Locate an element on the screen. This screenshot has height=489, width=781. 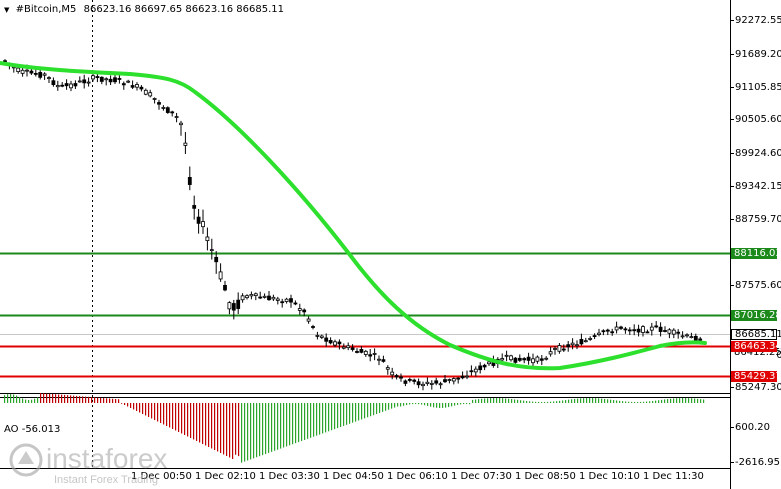
triangle-down-icon: ▼ is located at coordinates (7, 10).